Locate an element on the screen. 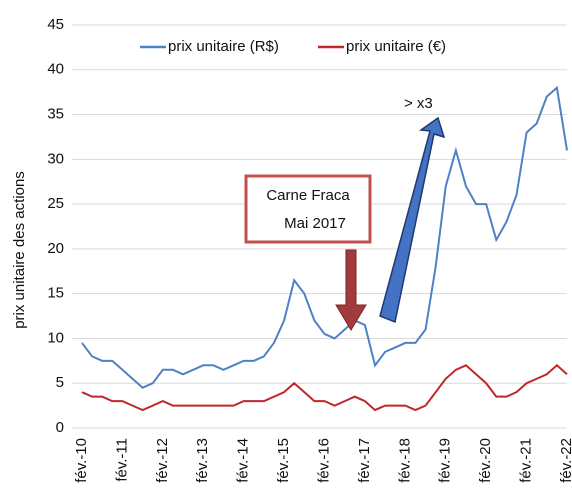  x-tick-label: fév.-18 is located at coordinates (404, 460).